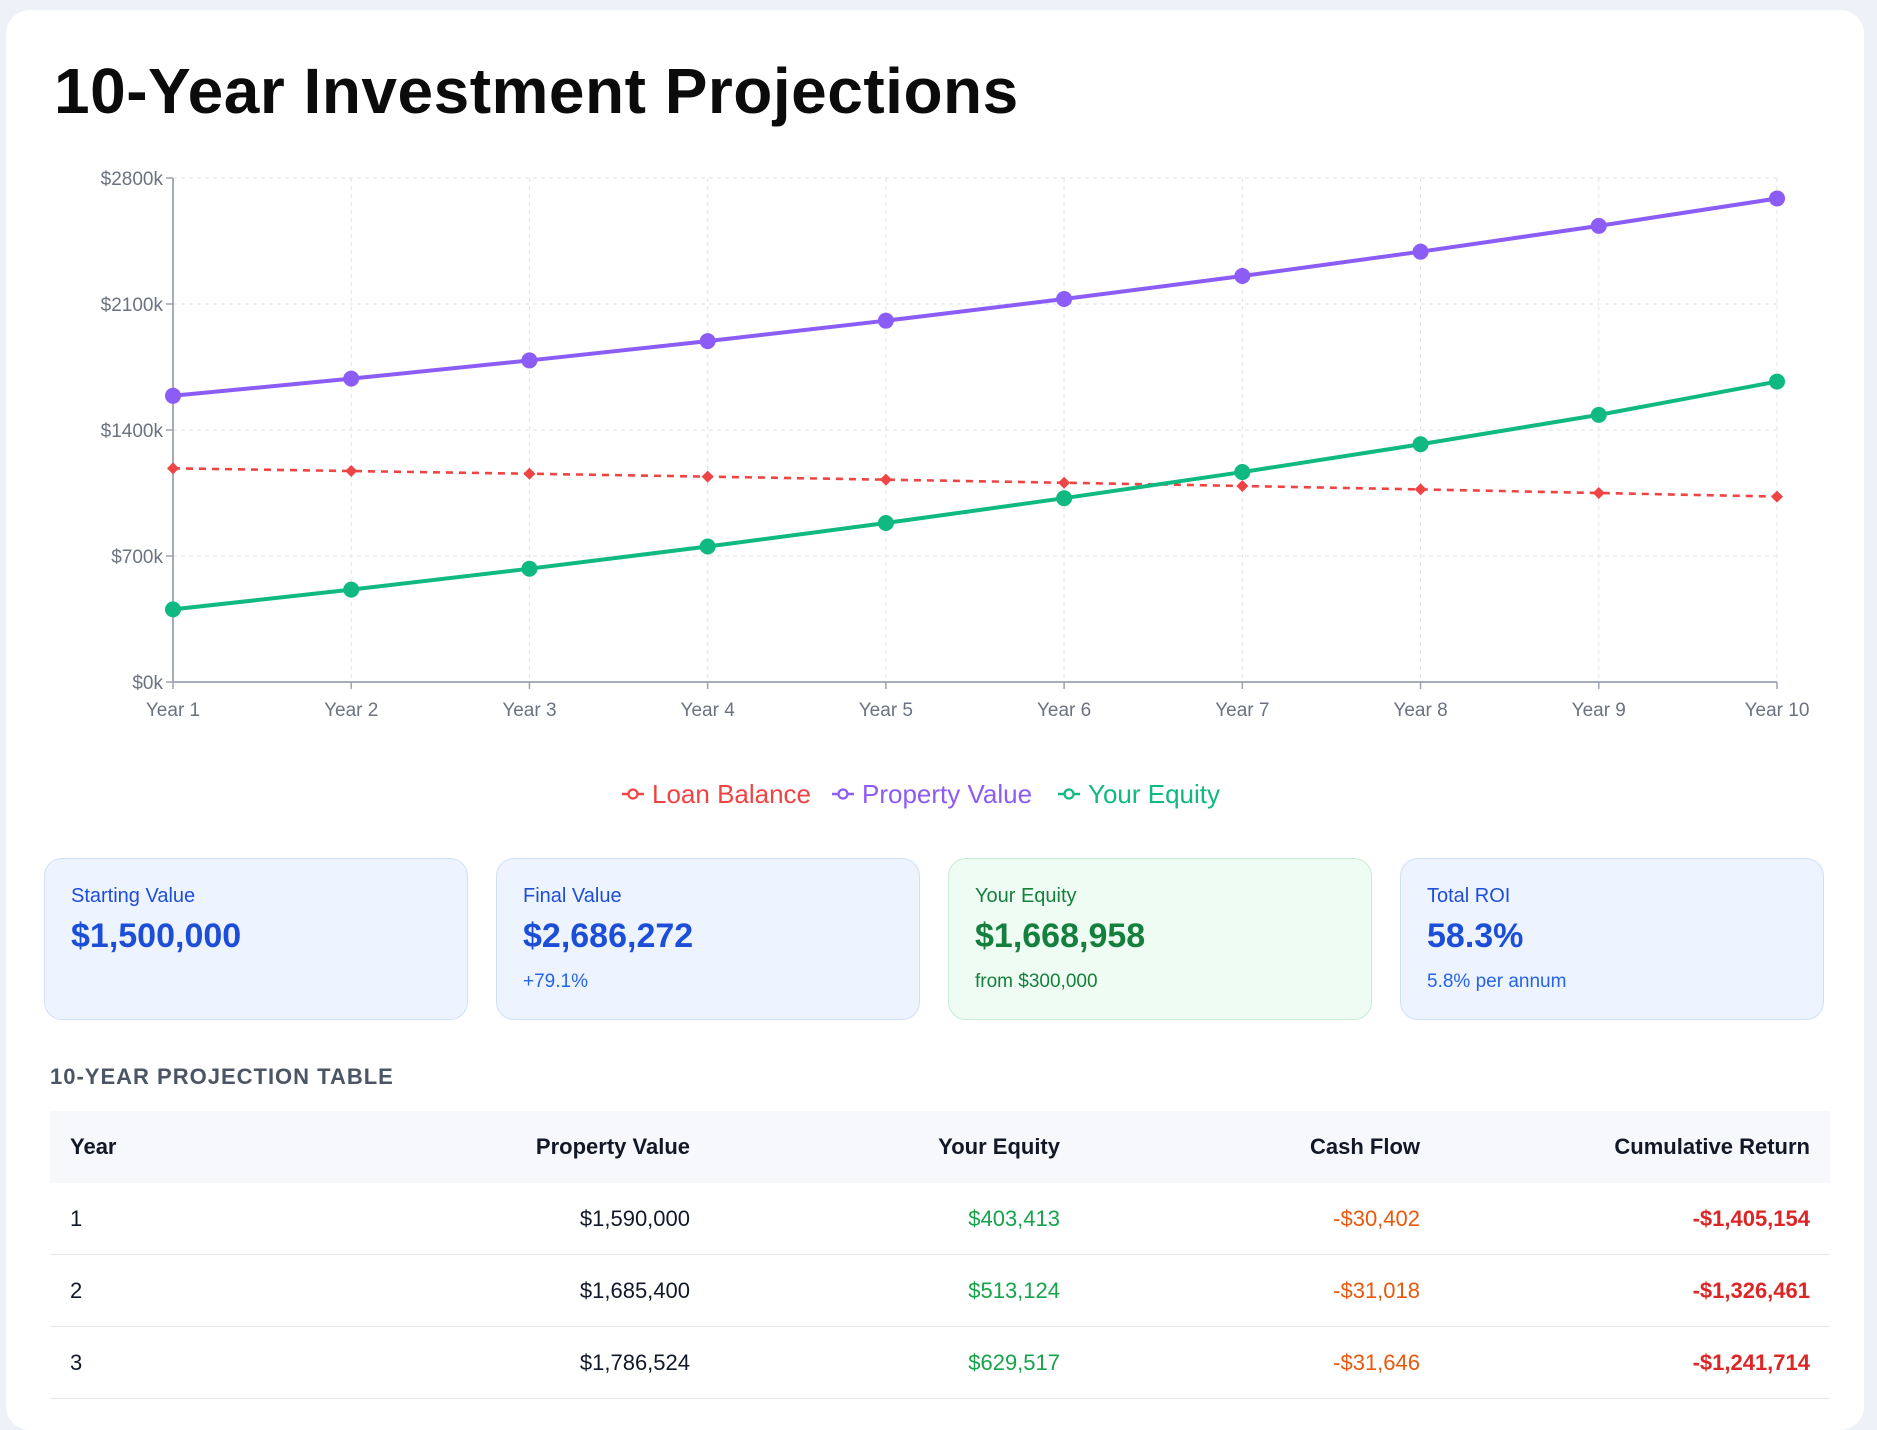 The width and height of the screenshot is (1877, 1430). Describe the element at coordinates (256, 939) in the screenshot. I see `stat-card-starting-value: Starting Value $1,500,000` at that location.